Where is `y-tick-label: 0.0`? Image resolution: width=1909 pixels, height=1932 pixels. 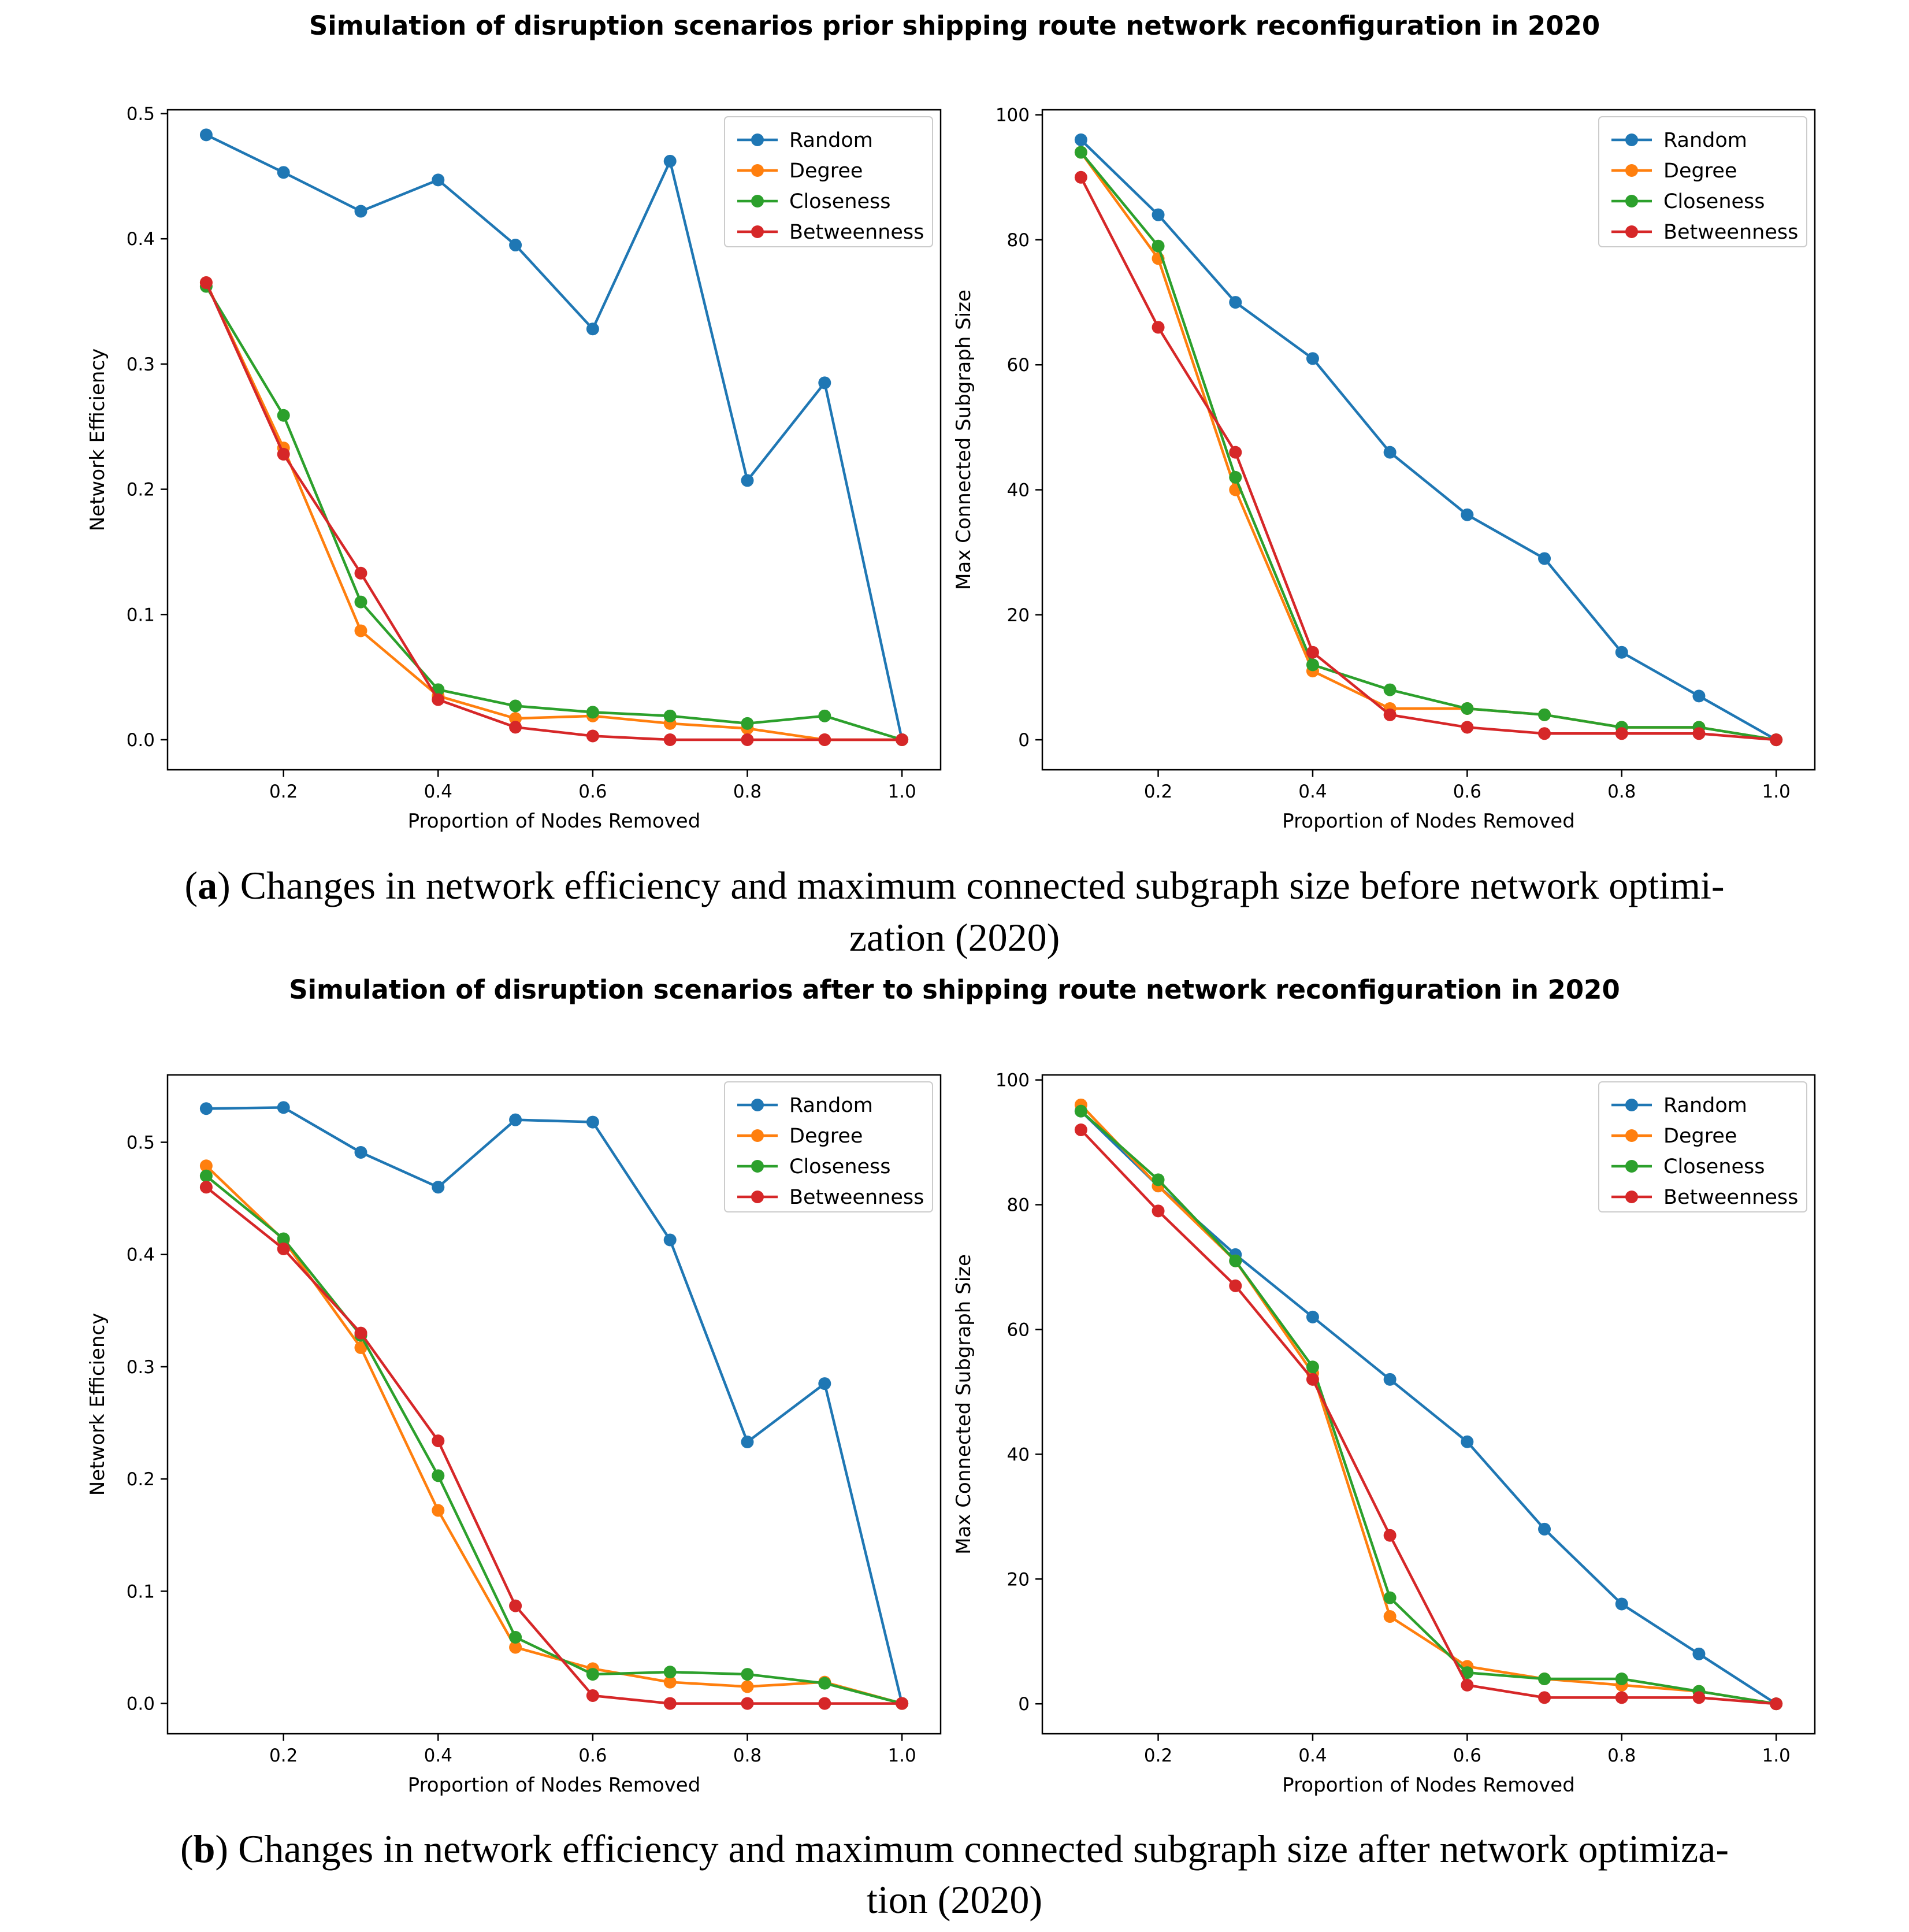
y-tick-label: 0.0 is located at coordinates (141, 1704).